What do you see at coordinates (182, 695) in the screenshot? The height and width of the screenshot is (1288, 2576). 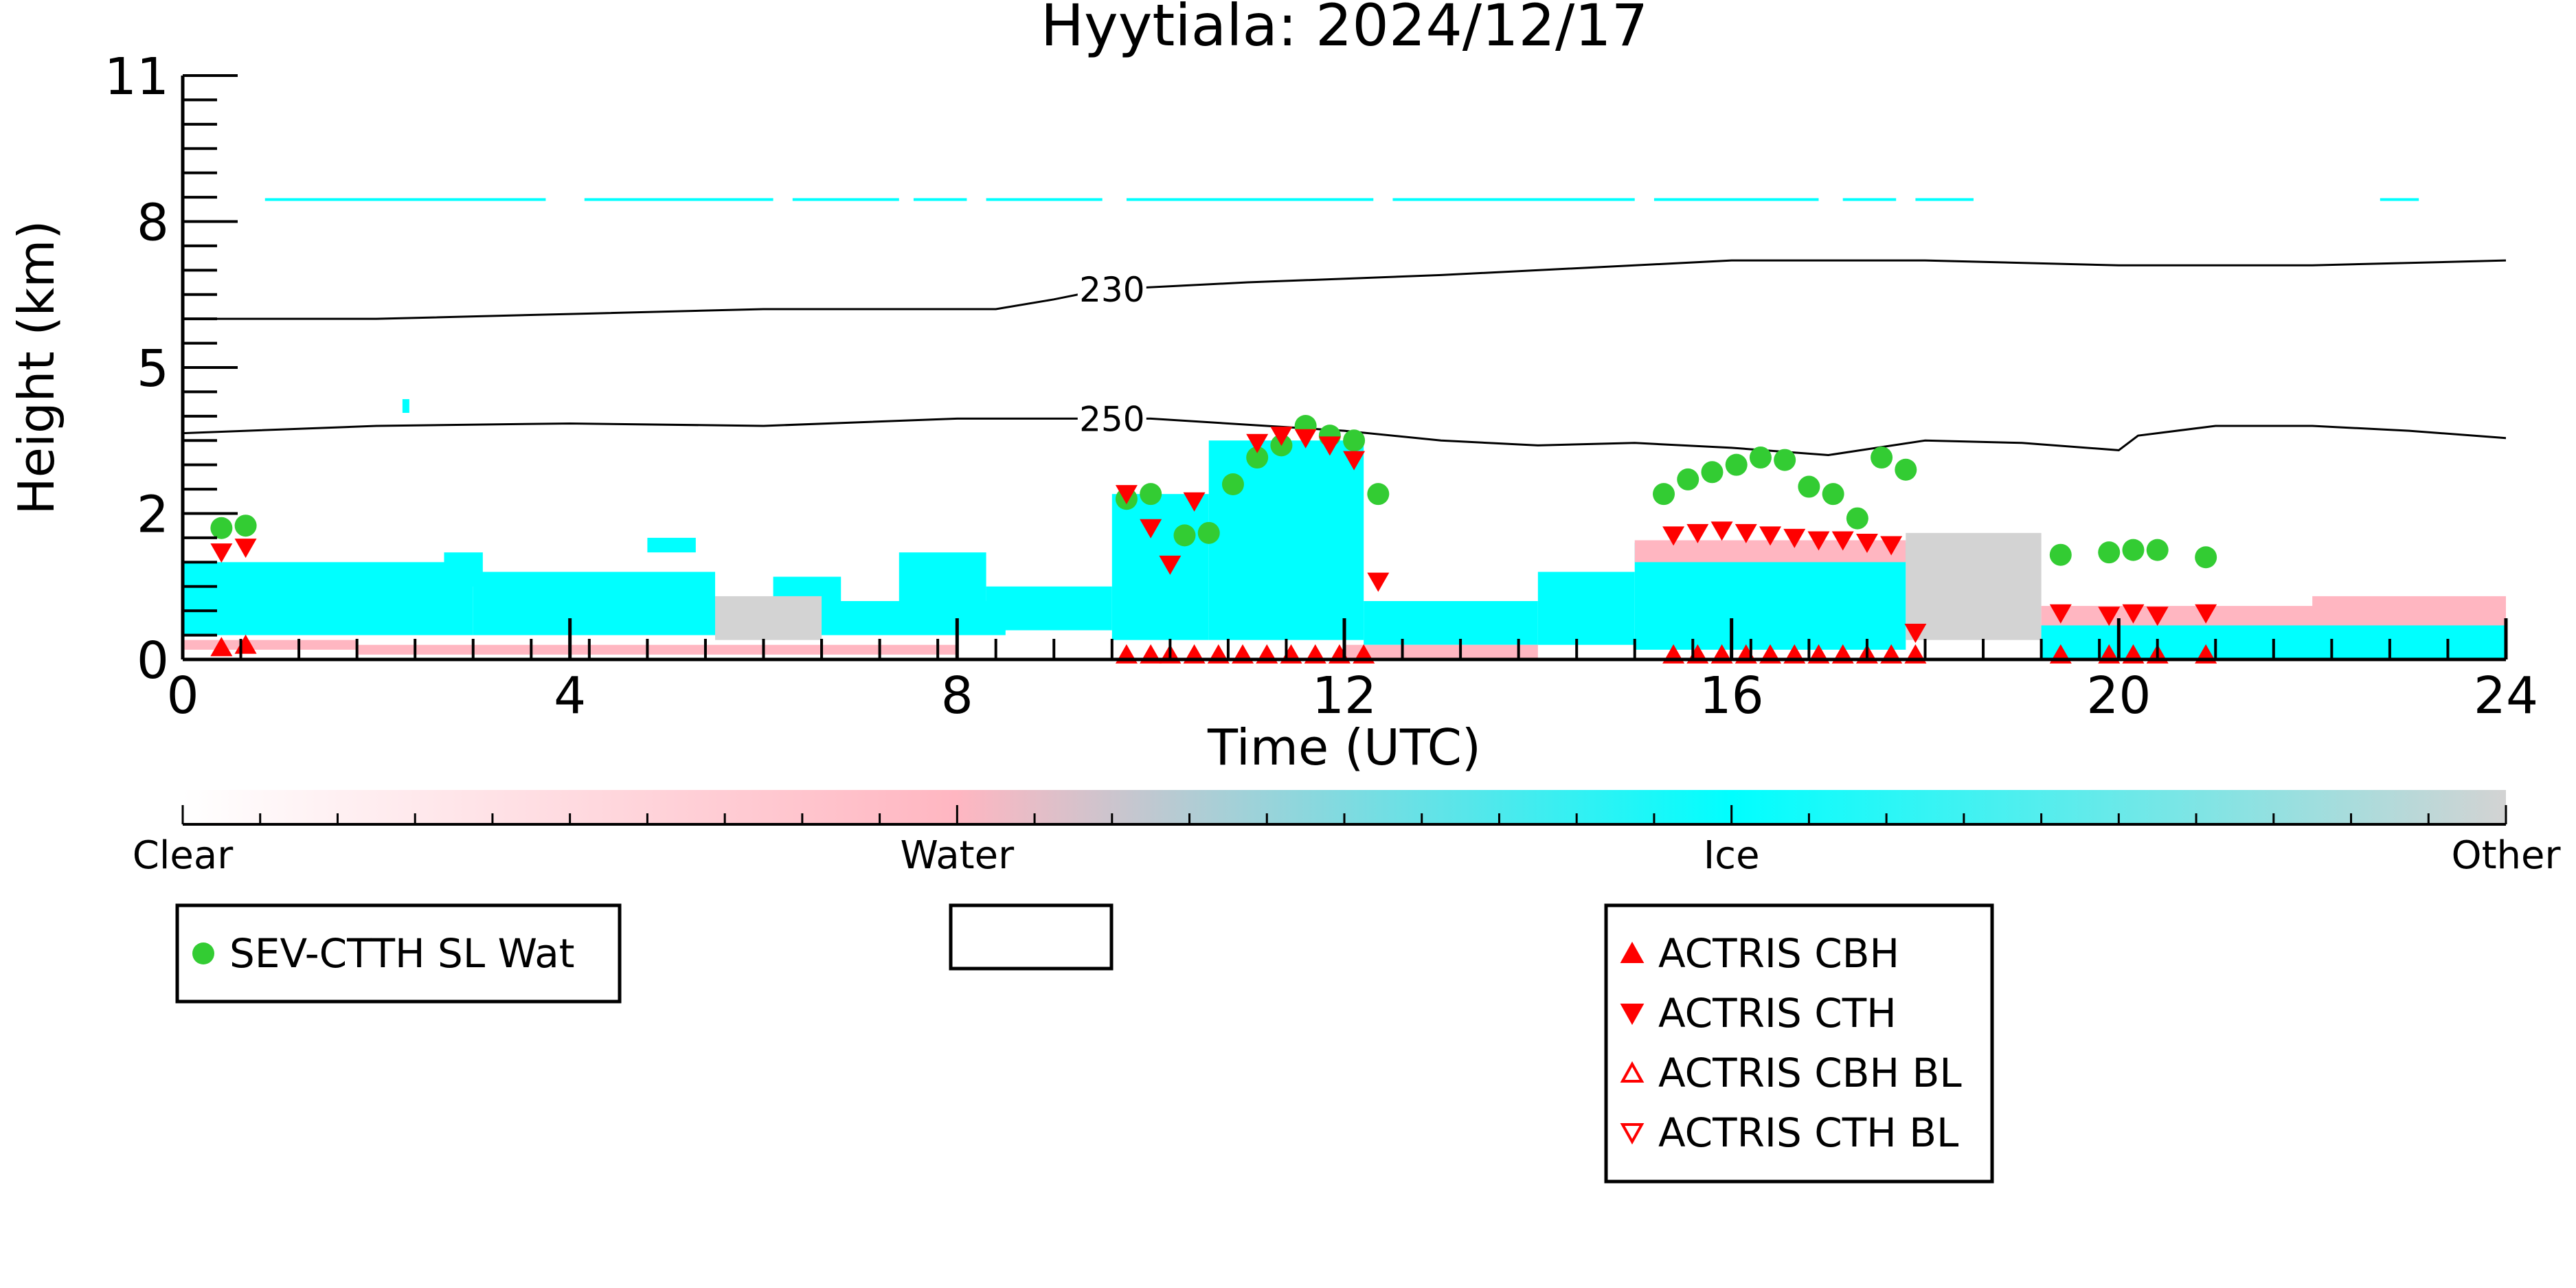 I see `x-tick-label: 0` at bounding box center [182, 695].